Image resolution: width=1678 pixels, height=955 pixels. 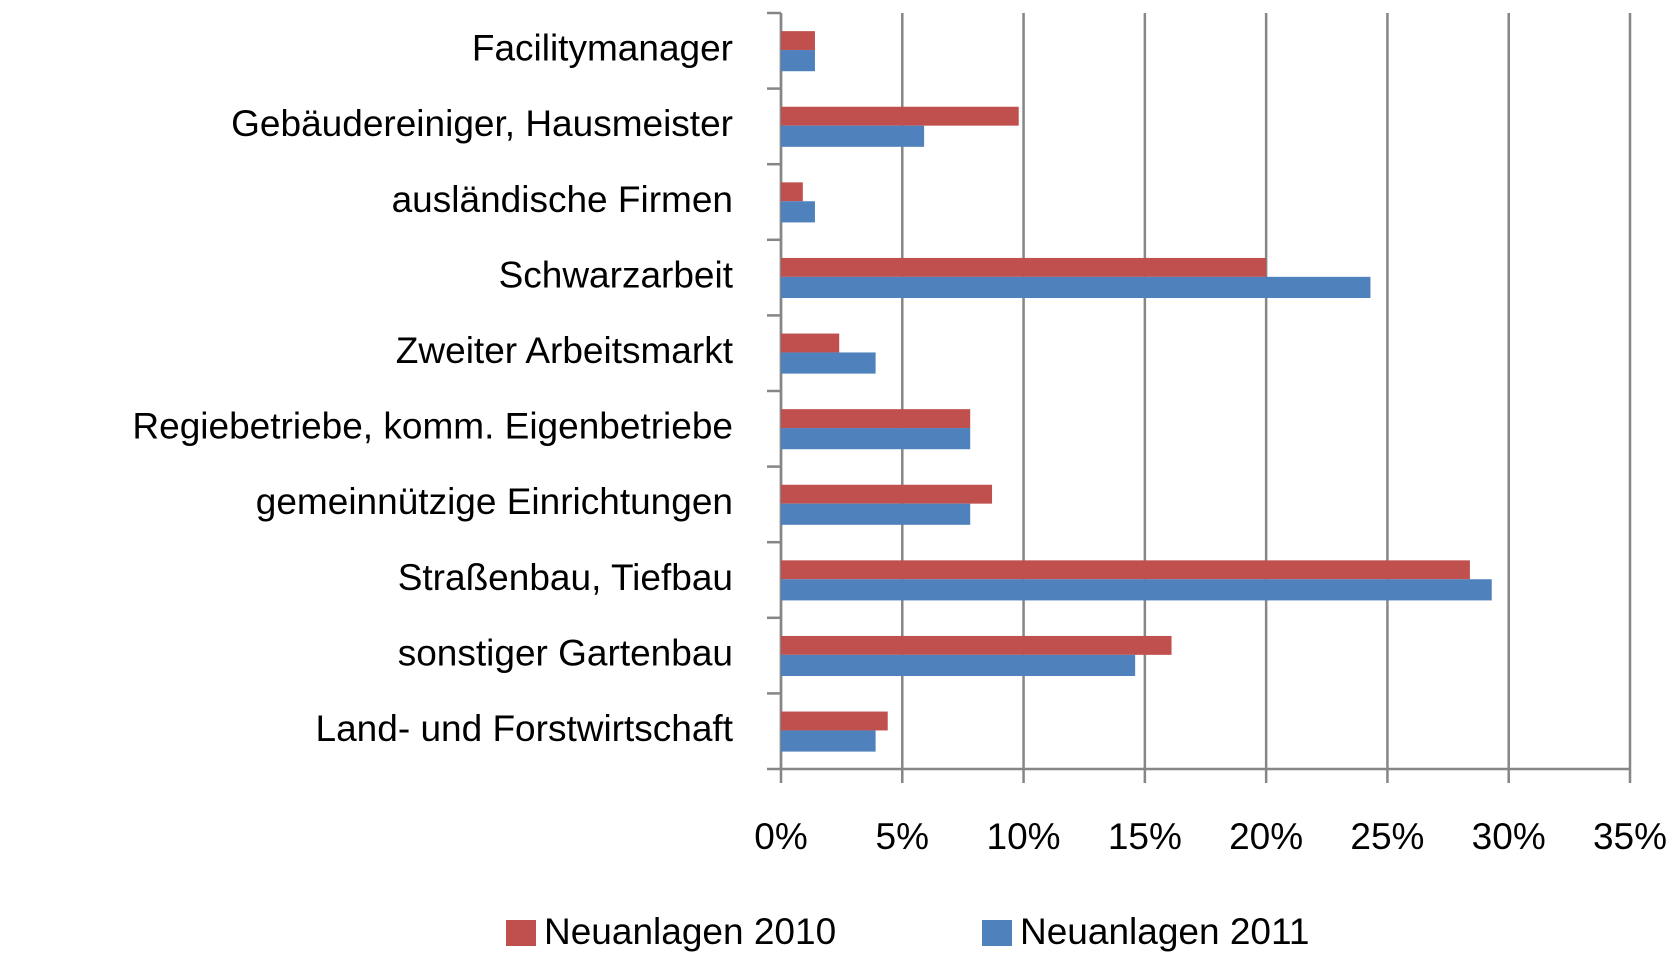 I want to click on y-tick-label: Schwarzarbeit, so click(x=616, y=274).